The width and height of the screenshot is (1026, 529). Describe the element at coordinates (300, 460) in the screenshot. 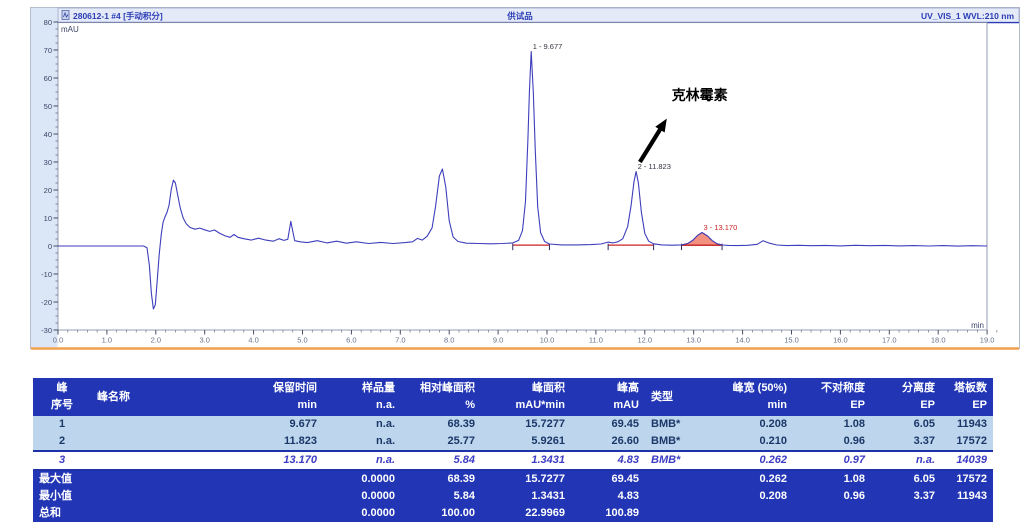

I see `peak-cell: 13.170` at that location.